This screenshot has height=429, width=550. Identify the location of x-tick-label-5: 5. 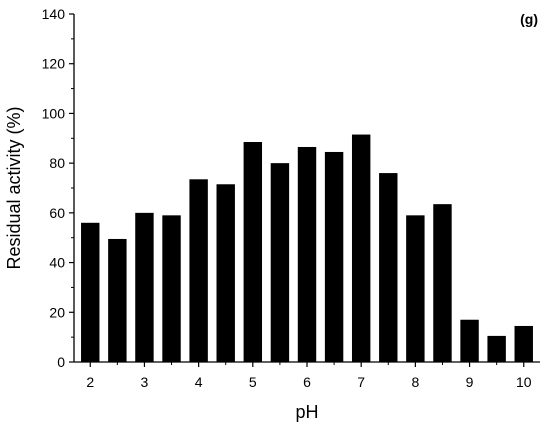
(253, 382).